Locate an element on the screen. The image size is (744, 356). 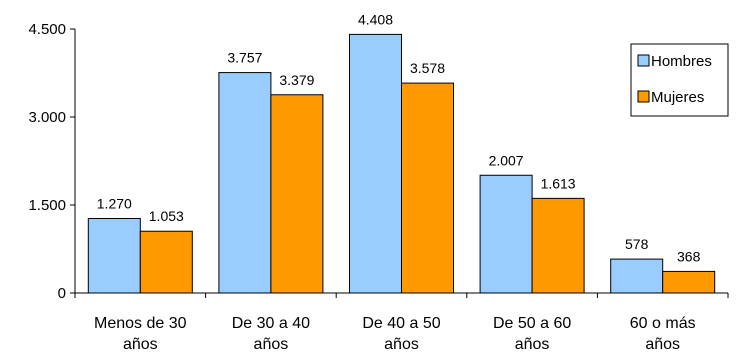
y-tick-label: 3.000 is located at coordinates (47, 117).